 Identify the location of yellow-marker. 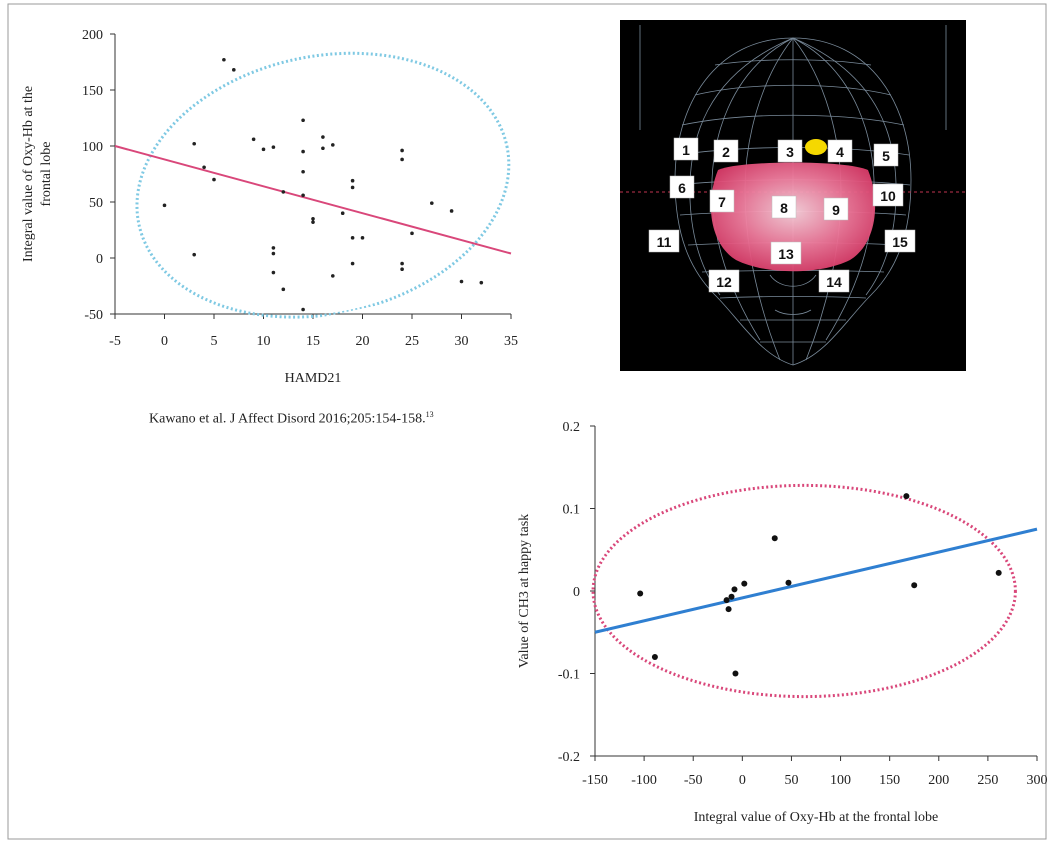
(816, 147).